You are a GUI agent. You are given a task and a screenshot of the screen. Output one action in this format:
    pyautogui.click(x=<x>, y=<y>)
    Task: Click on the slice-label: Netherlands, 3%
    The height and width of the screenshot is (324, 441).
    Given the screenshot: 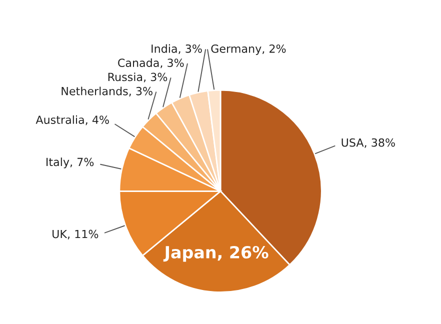 What is the action you would take?
    pyautogui.click(x=107, y=91)
    